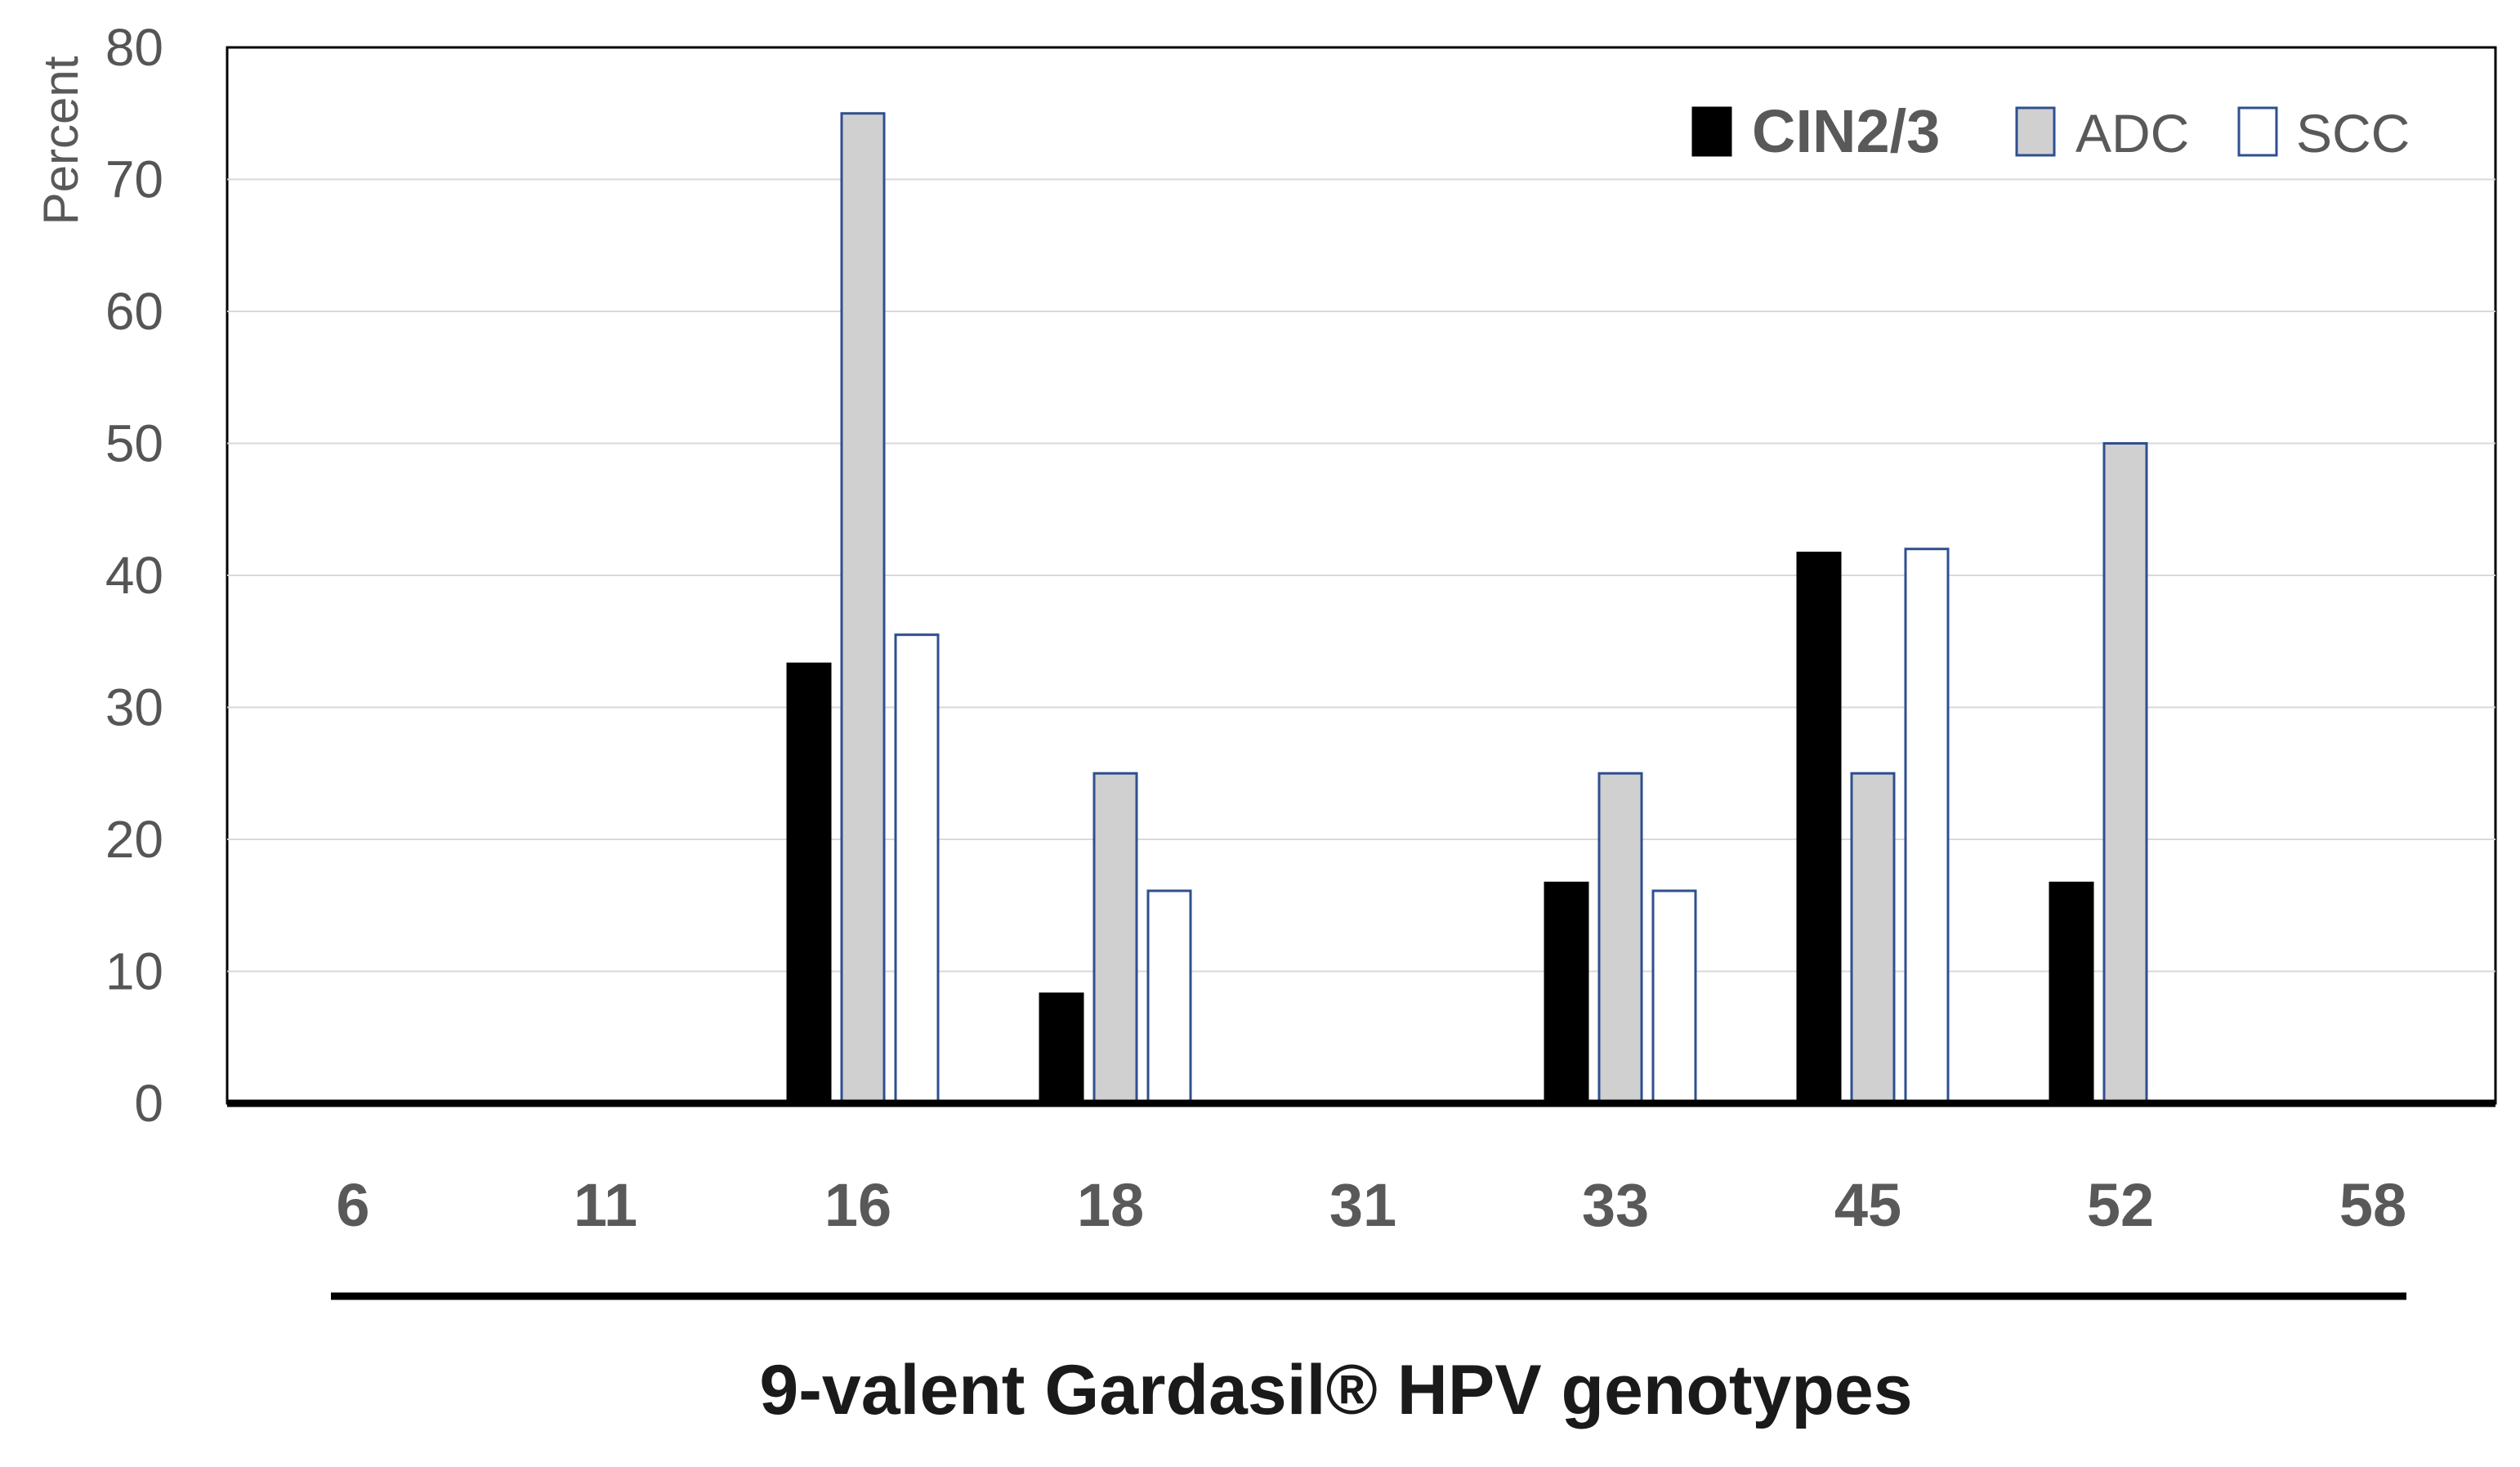 Image resolution: width=2520 pixels, height=1467 pixels. Describe the element at coordinates (1363, 1205) in the screenshot. I see `x-tick-label: 31` at that location.